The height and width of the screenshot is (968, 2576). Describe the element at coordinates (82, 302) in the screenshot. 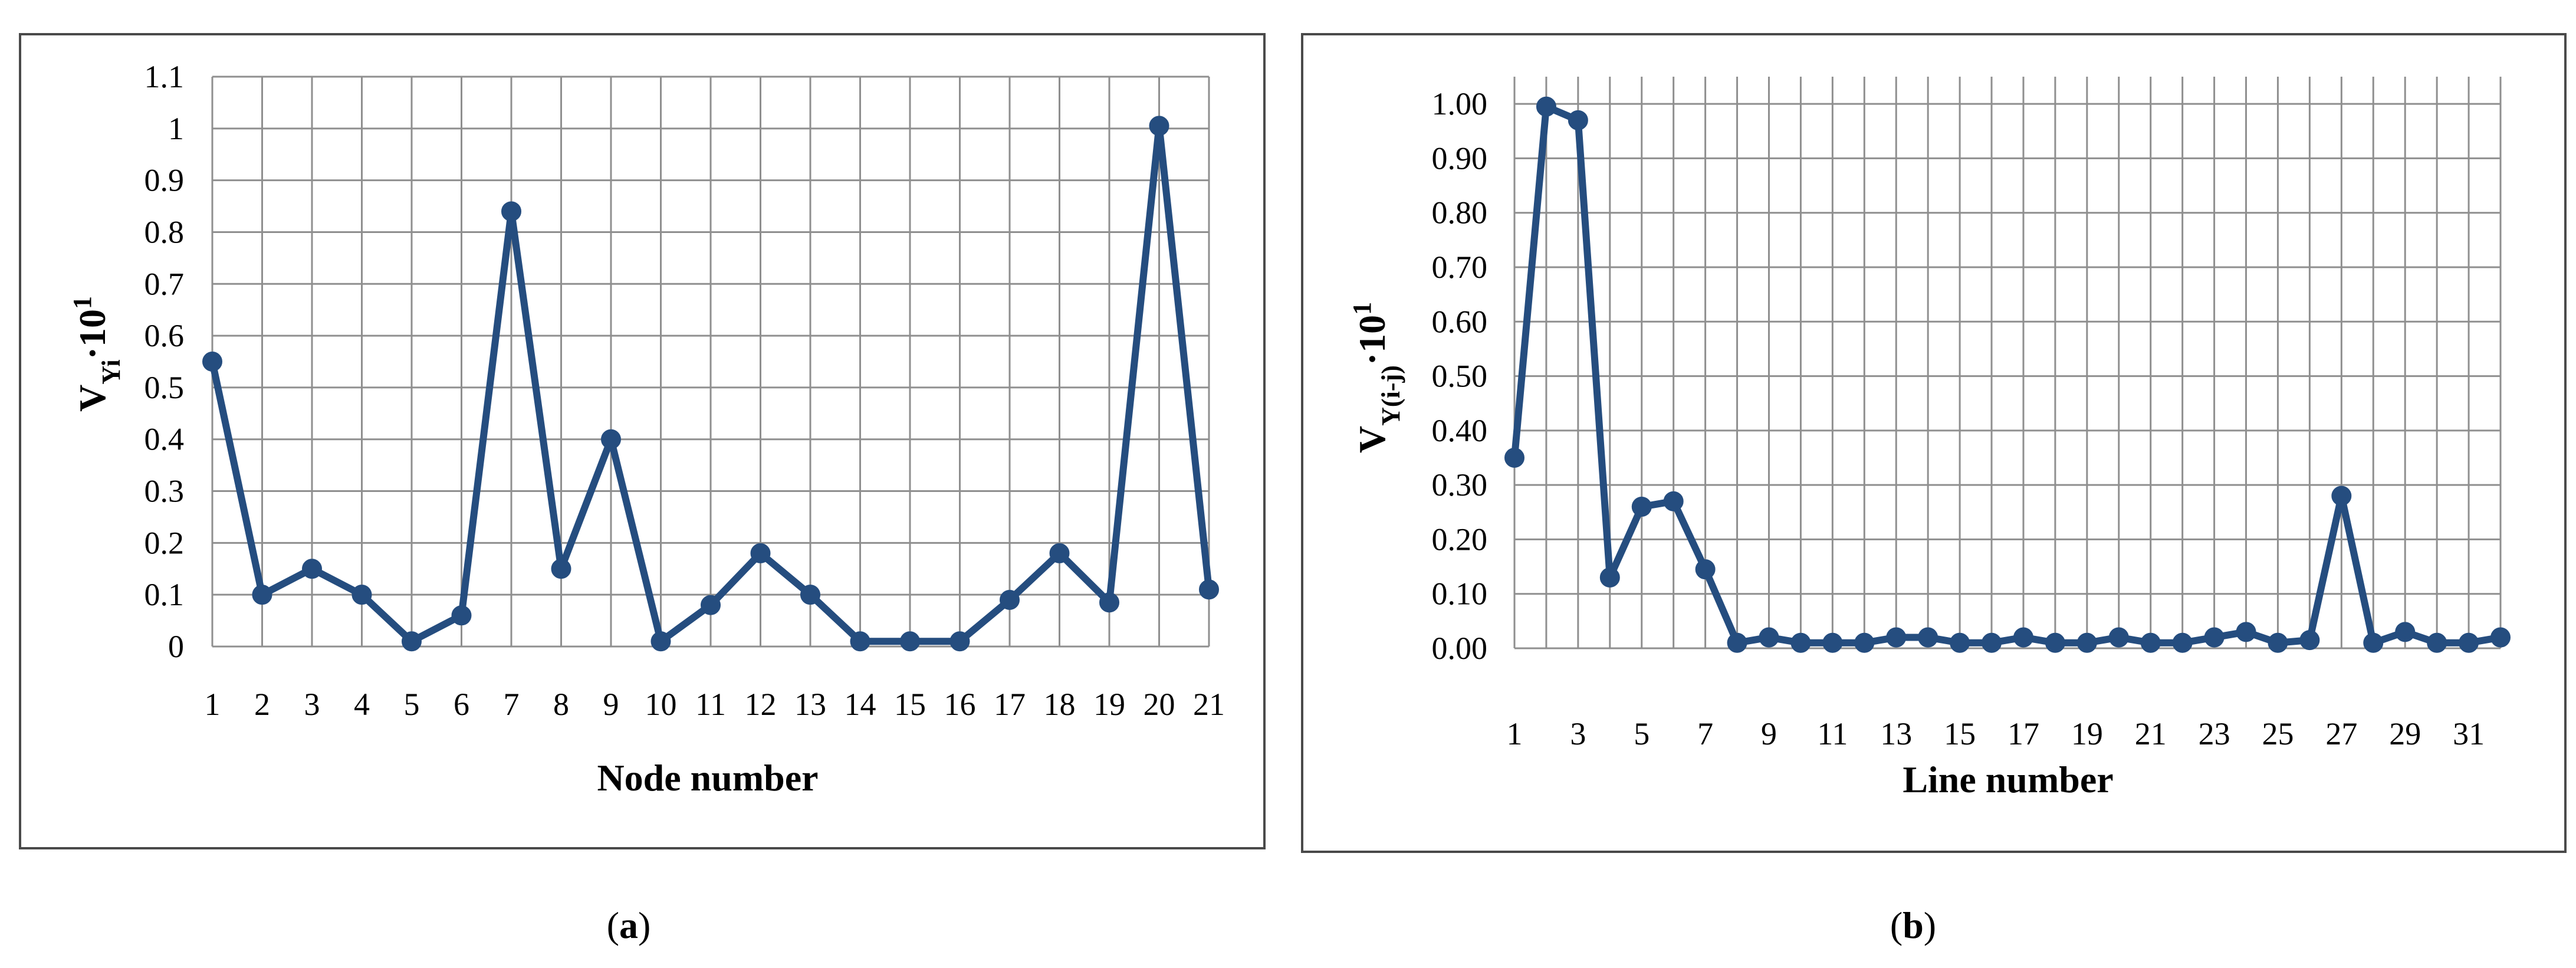

I see `chart-a-y-title-sup: 1` at that location.